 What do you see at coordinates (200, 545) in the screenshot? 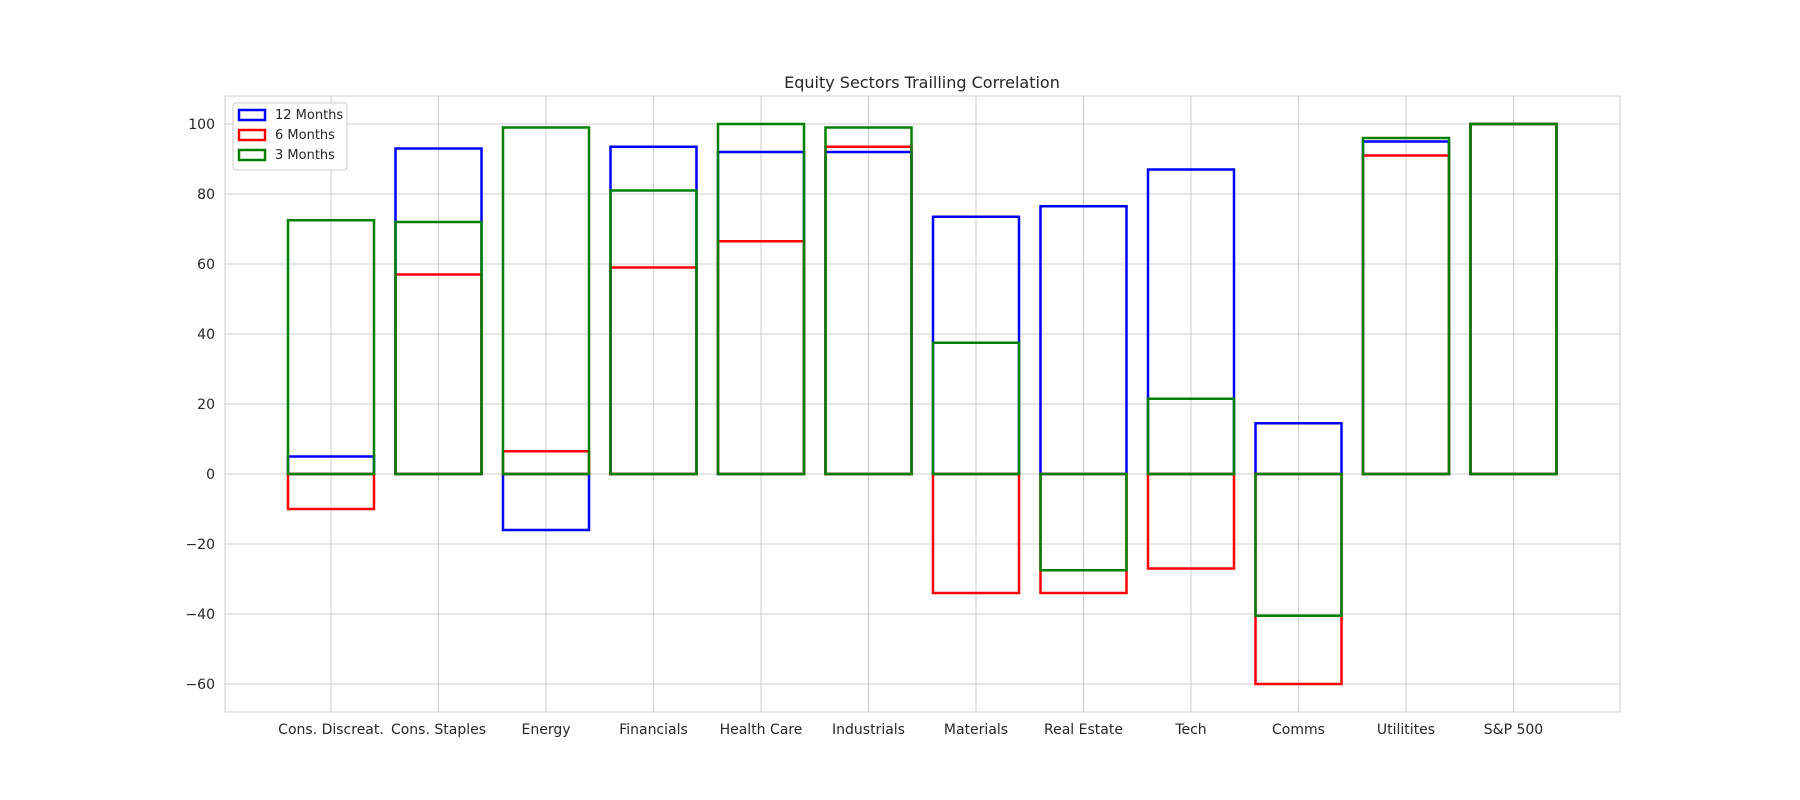
I see `y-tick-label: −20` at bounding box center [200, 545].